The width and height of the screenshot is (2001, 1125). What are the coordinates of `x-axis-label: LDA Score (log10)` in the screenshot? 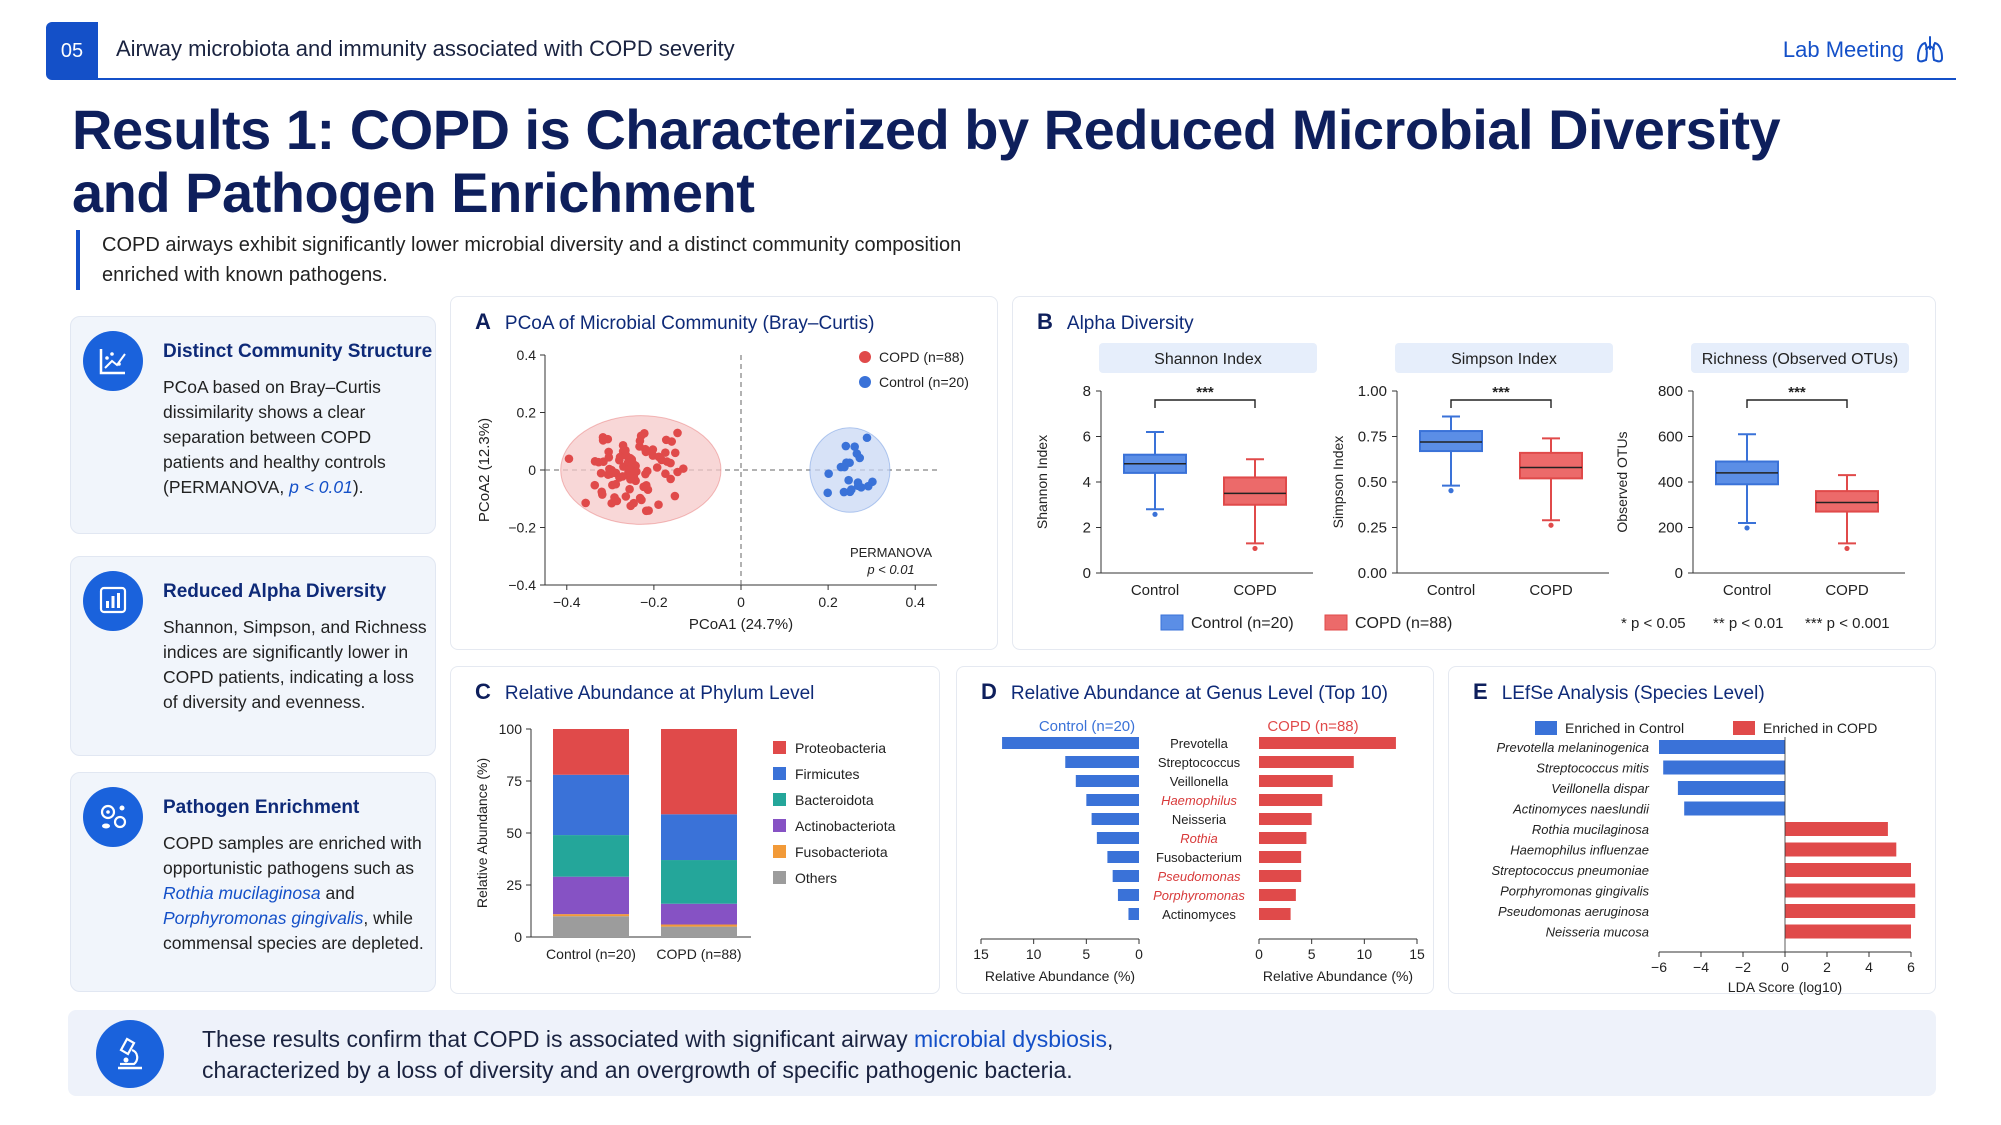 It's located at (1785, 987).